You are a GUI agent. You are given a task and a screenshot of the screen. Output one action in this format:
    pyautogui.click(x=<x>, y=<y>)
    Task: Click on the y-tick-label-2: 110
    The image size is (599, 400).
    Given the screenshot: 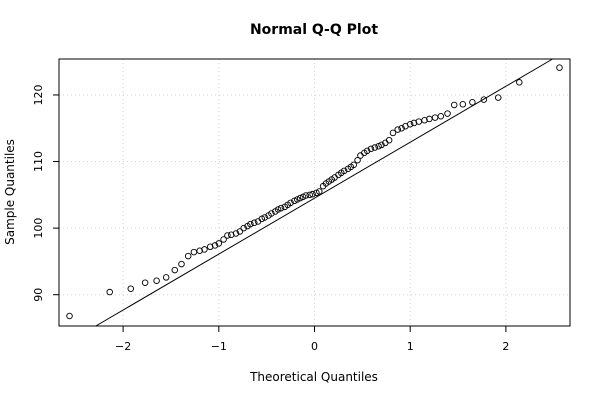 What is the action you would take?
    pyautogui.click(x=38, y=161)
    